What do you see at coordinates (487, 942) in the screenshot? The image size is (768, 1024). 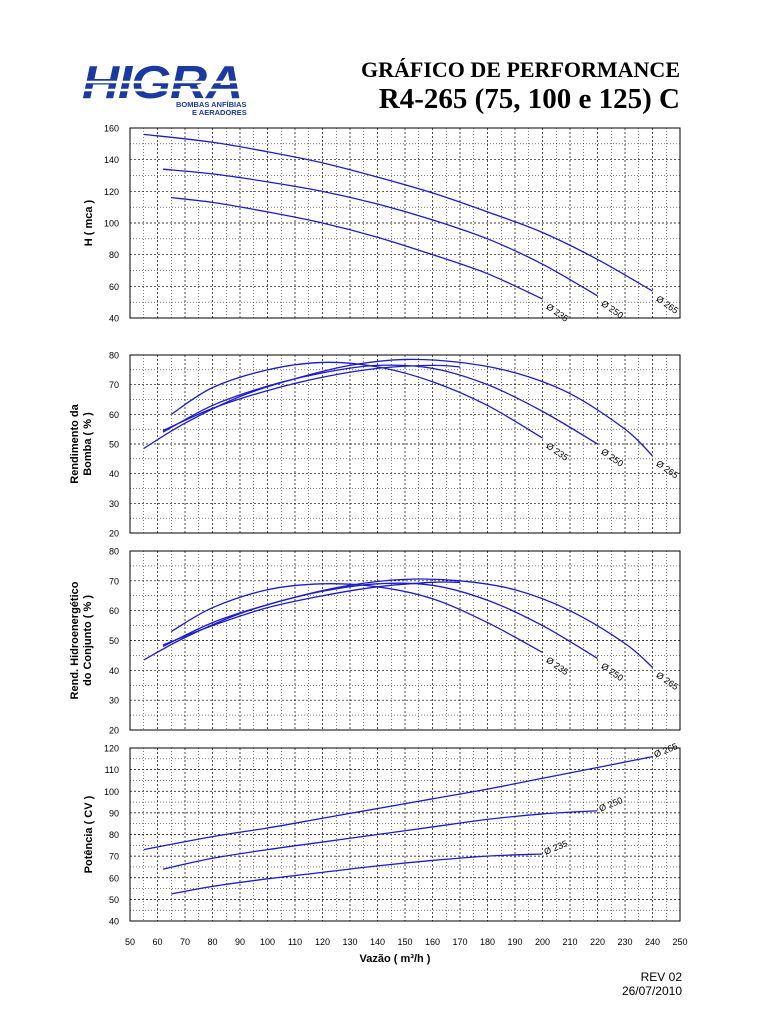 I see `x-tick-label: 180` at bounding box center [487, 942].